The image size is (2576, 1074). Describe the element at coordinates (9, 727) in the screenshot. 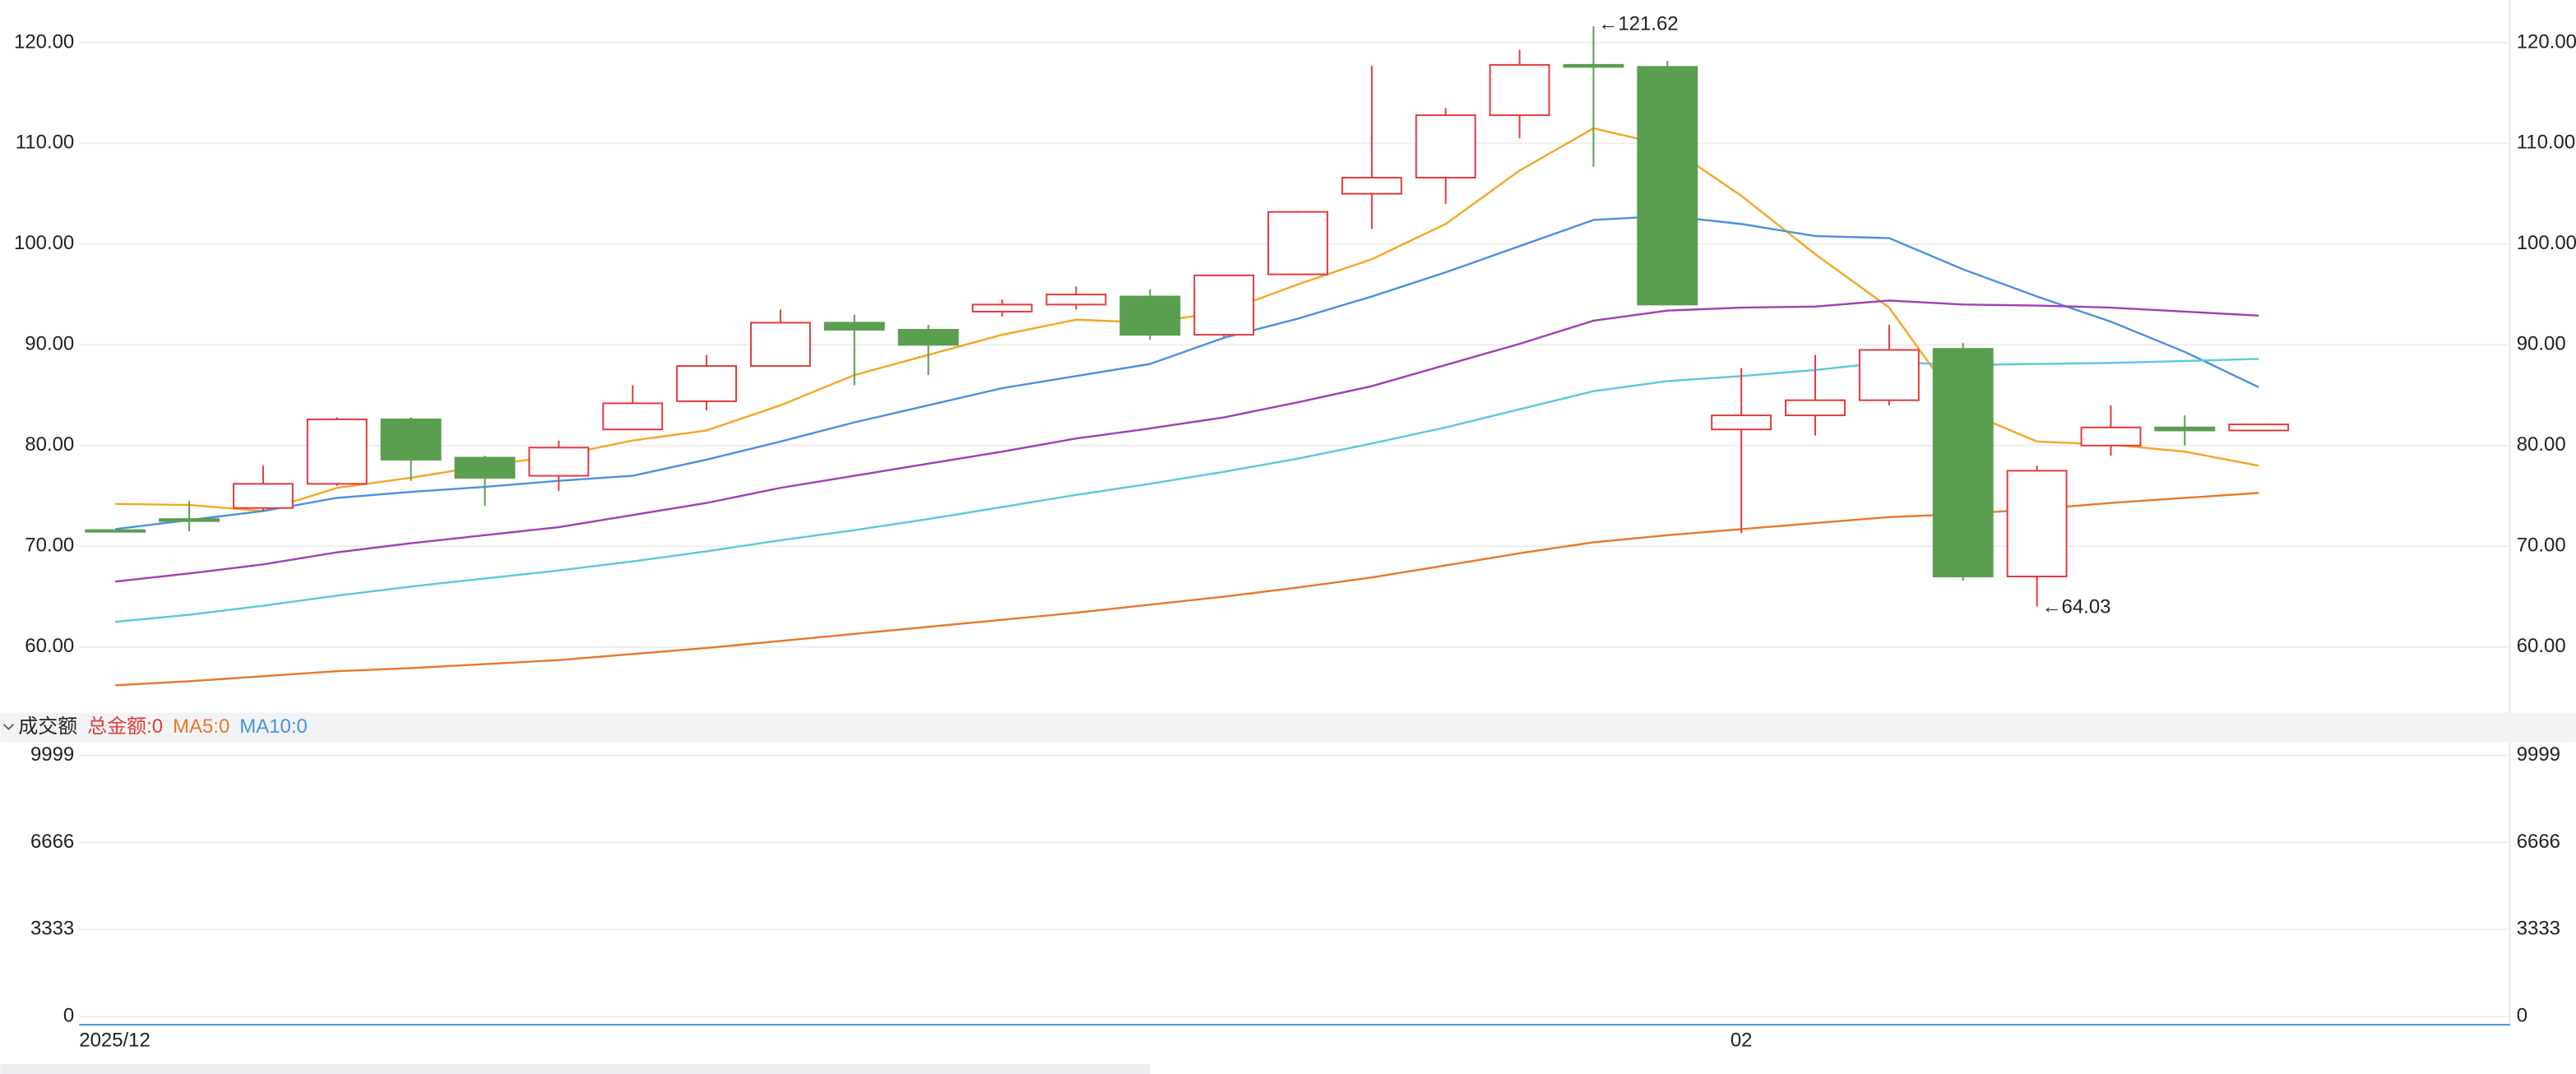

I see `collapse-icon` at that location.